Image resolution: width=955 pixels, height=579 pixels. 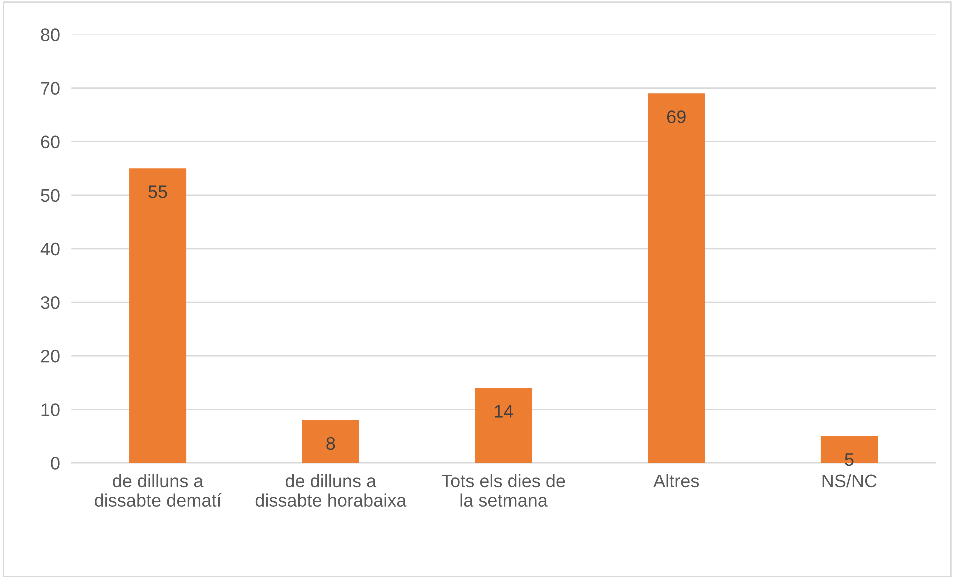 I want to click on y-tick-label: 20, so click(x=50, y=356).